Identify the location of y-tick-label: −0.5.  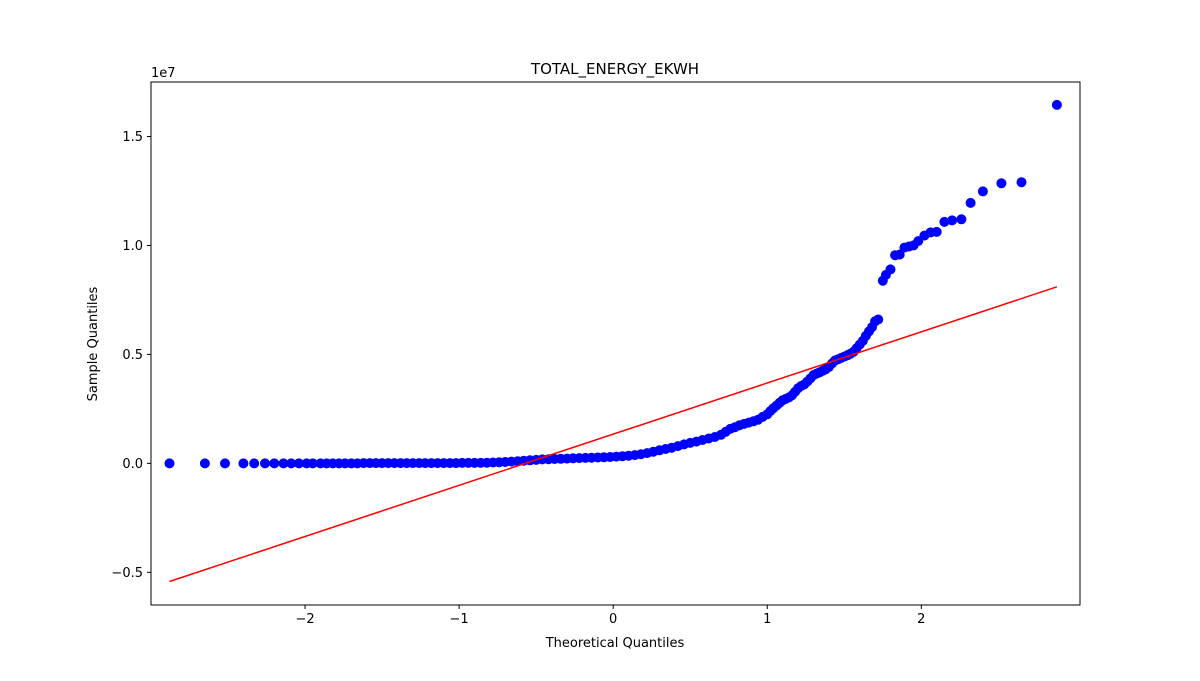
(127, 573).